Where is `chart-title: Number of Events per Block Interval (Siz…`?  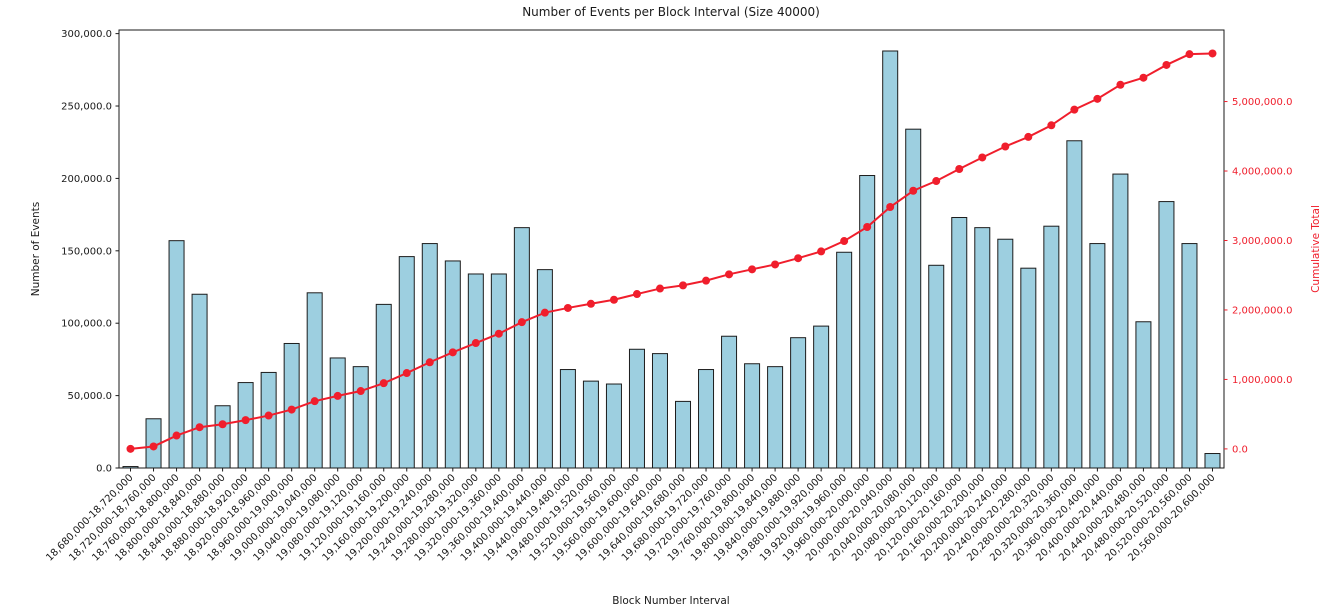
chart-title: Number of Events per Block Interval (Siz… is located at coordinates (671, 12).